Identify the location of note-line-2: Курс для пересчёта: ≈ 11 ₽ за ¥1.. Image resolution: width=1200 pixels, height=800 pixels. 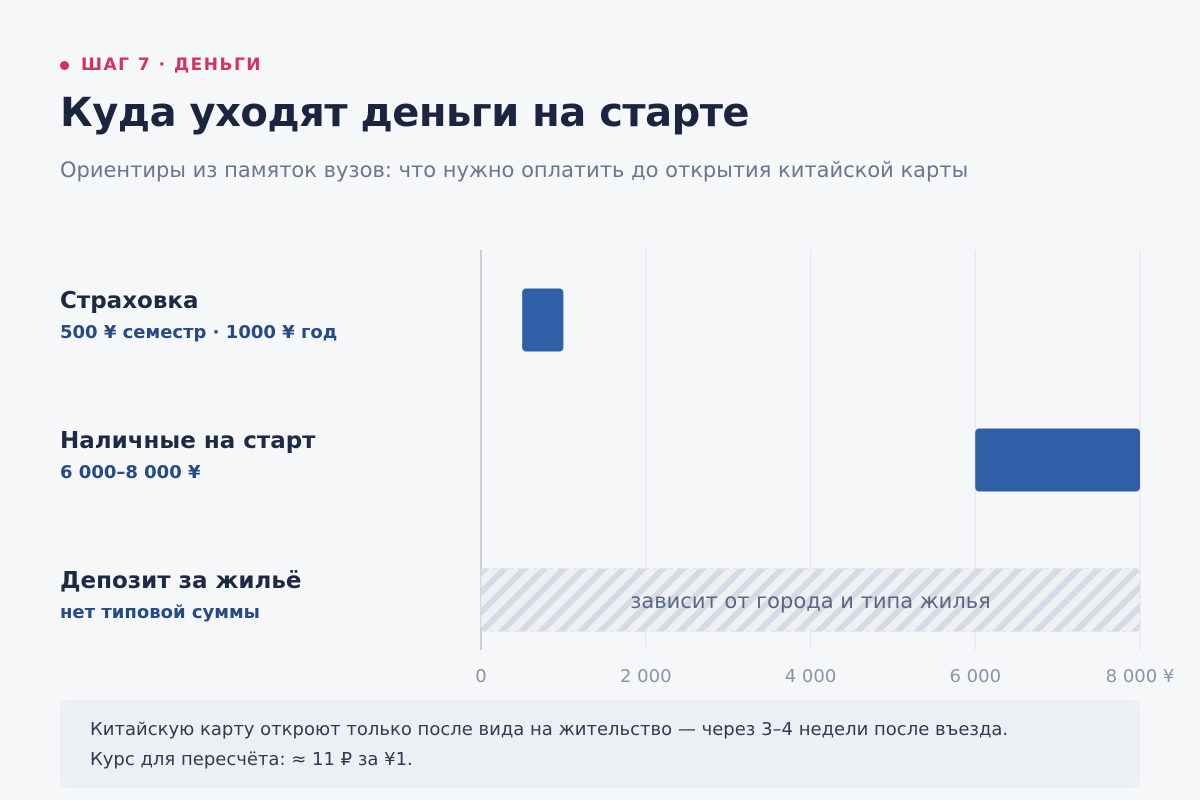
(251, 759).